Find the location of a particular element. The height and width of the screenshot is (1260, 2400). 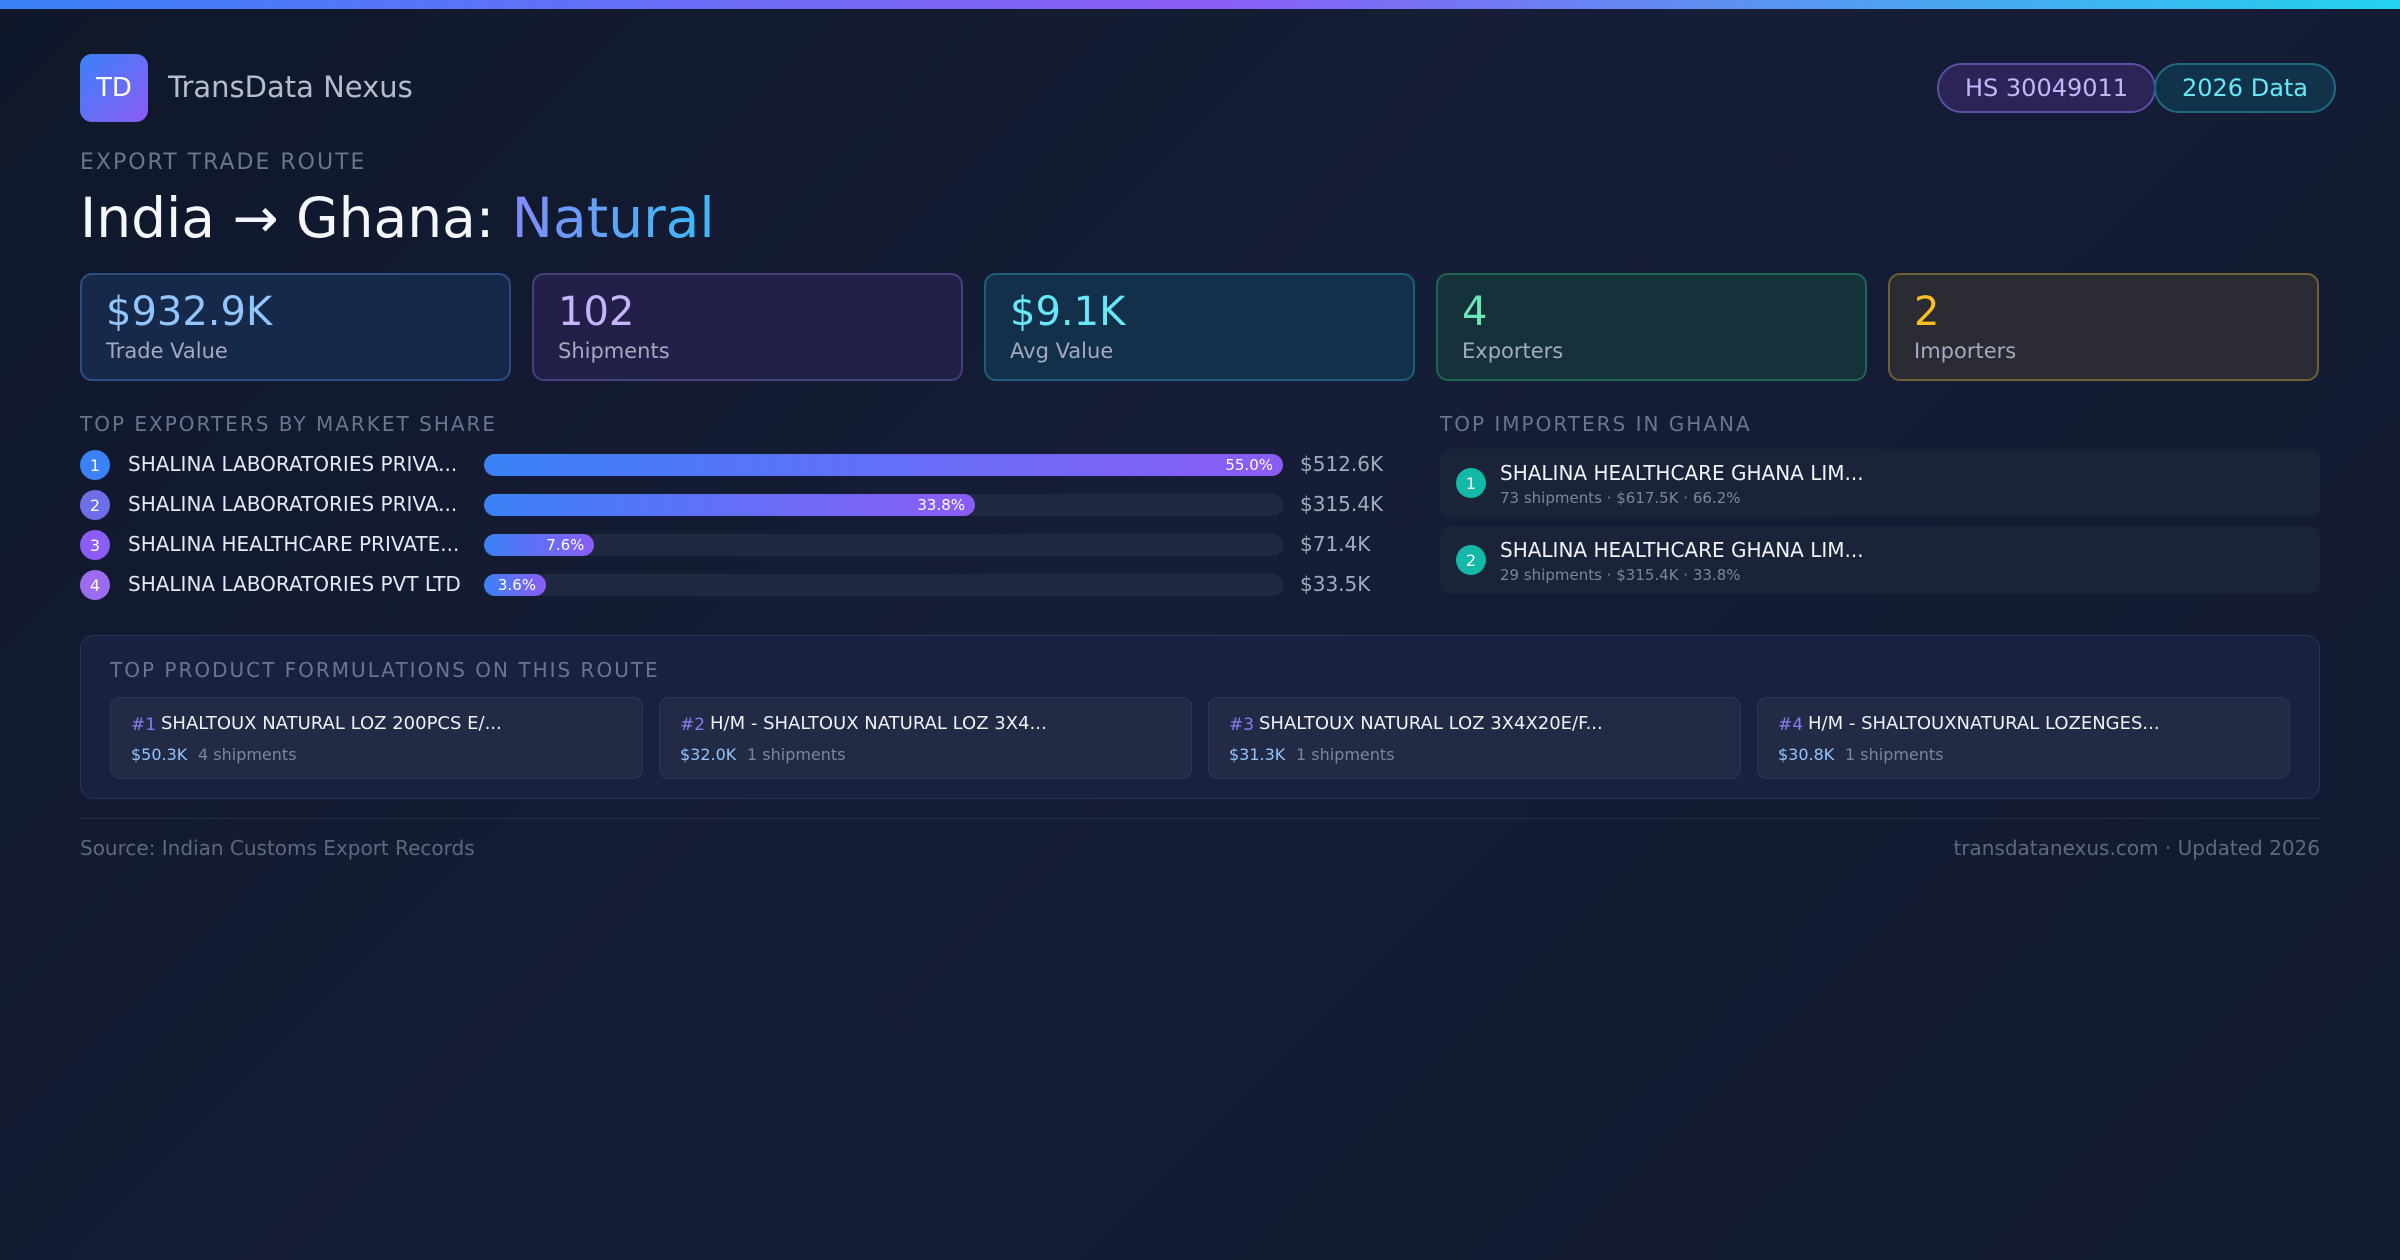

stat-label: Trade Value is located at coordinates (167, 351).